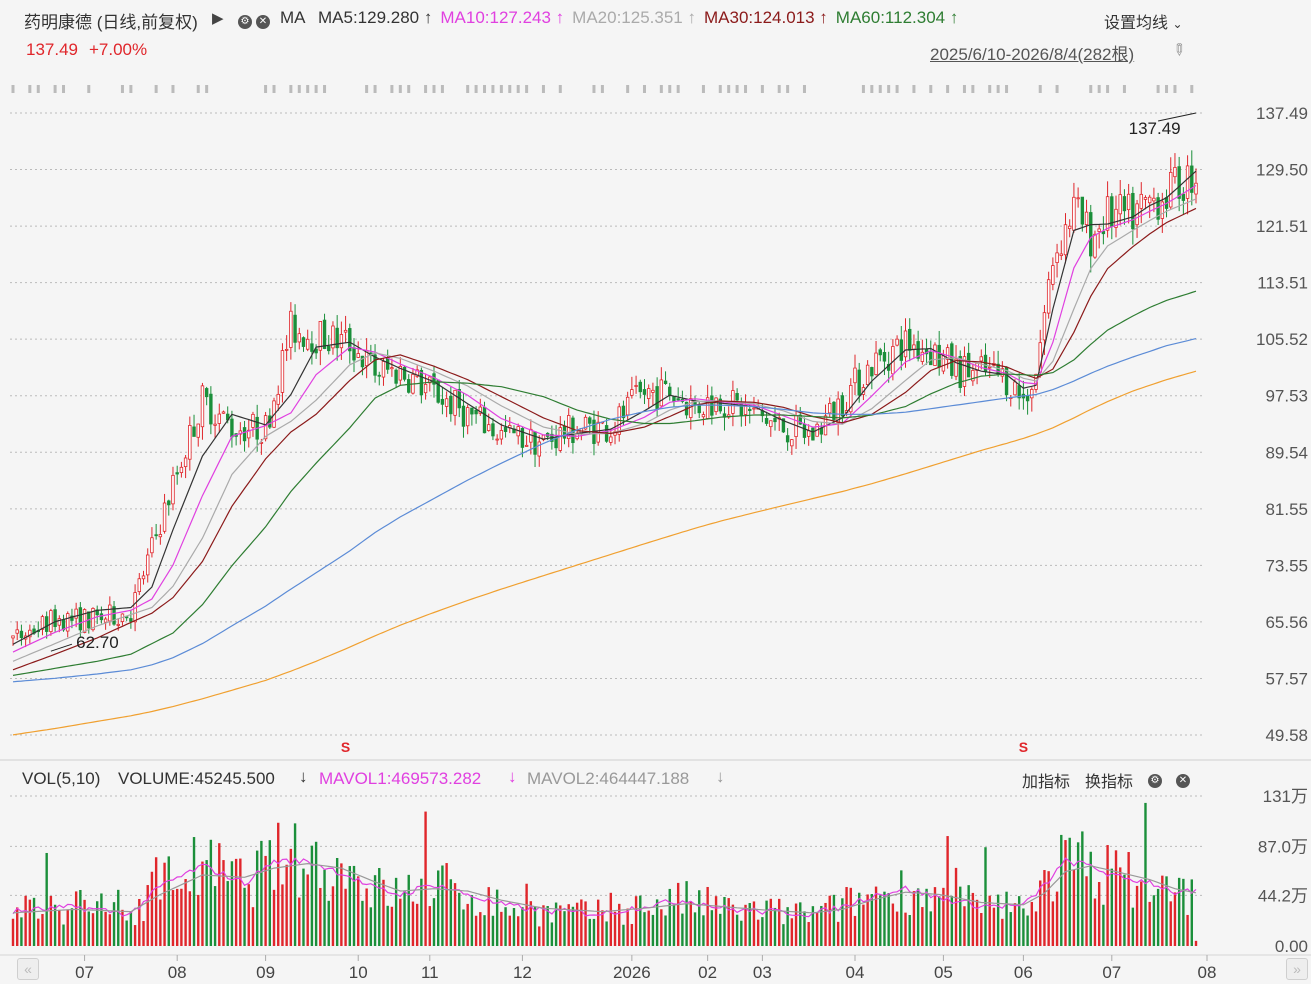 The width and height of the screenshot is (1311, 984). Describe the element at coordinates (1109, 782) in the screenshot. I see `switch-indicator-button: 换指标` at that location.